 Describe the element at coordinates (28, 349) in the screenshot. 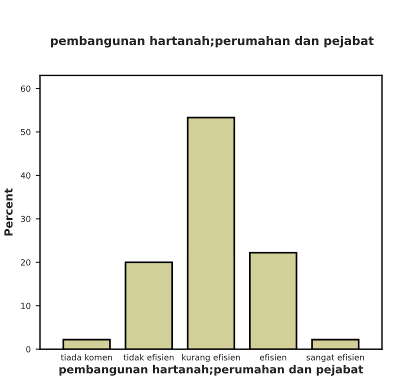

I see `y-tick-label: 0` at that location.